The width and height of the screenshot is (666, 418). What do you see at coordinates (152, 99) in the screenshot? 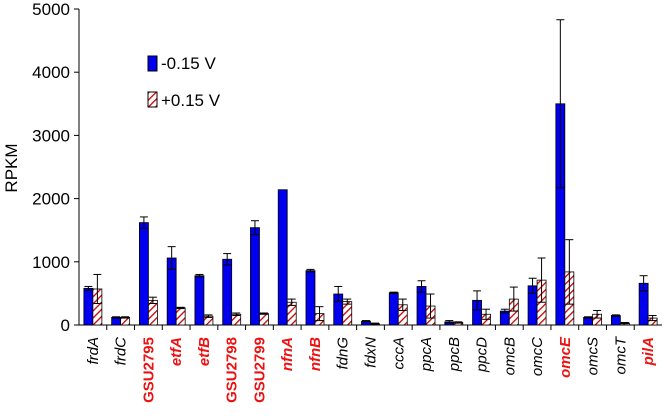
I see `legend-swatch-hatched` at bounding box center [152, 99].